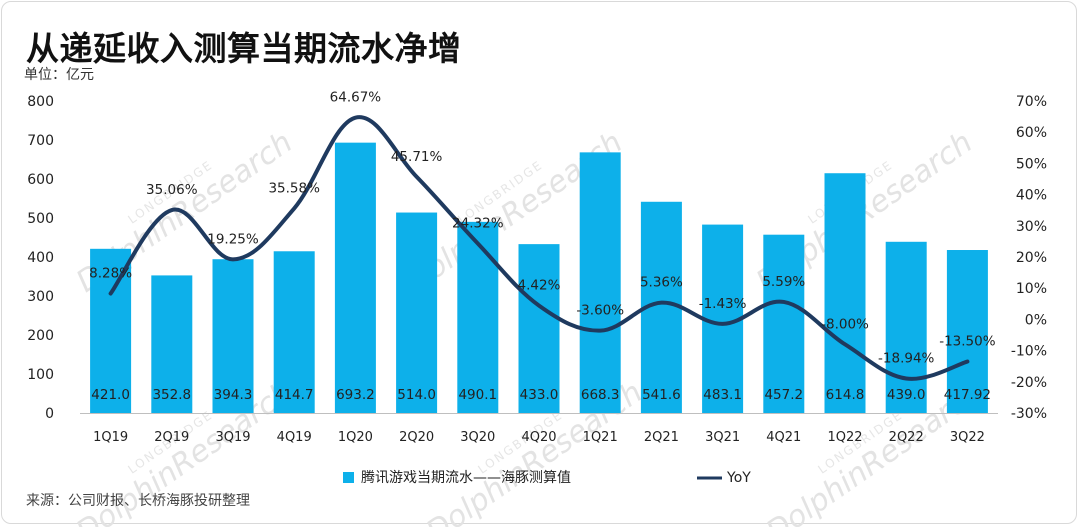  What do you see at coordinates (40, 219) in the screenshot?
I see `left-axis-tick-label: 500` at bounding box center [40, 219].